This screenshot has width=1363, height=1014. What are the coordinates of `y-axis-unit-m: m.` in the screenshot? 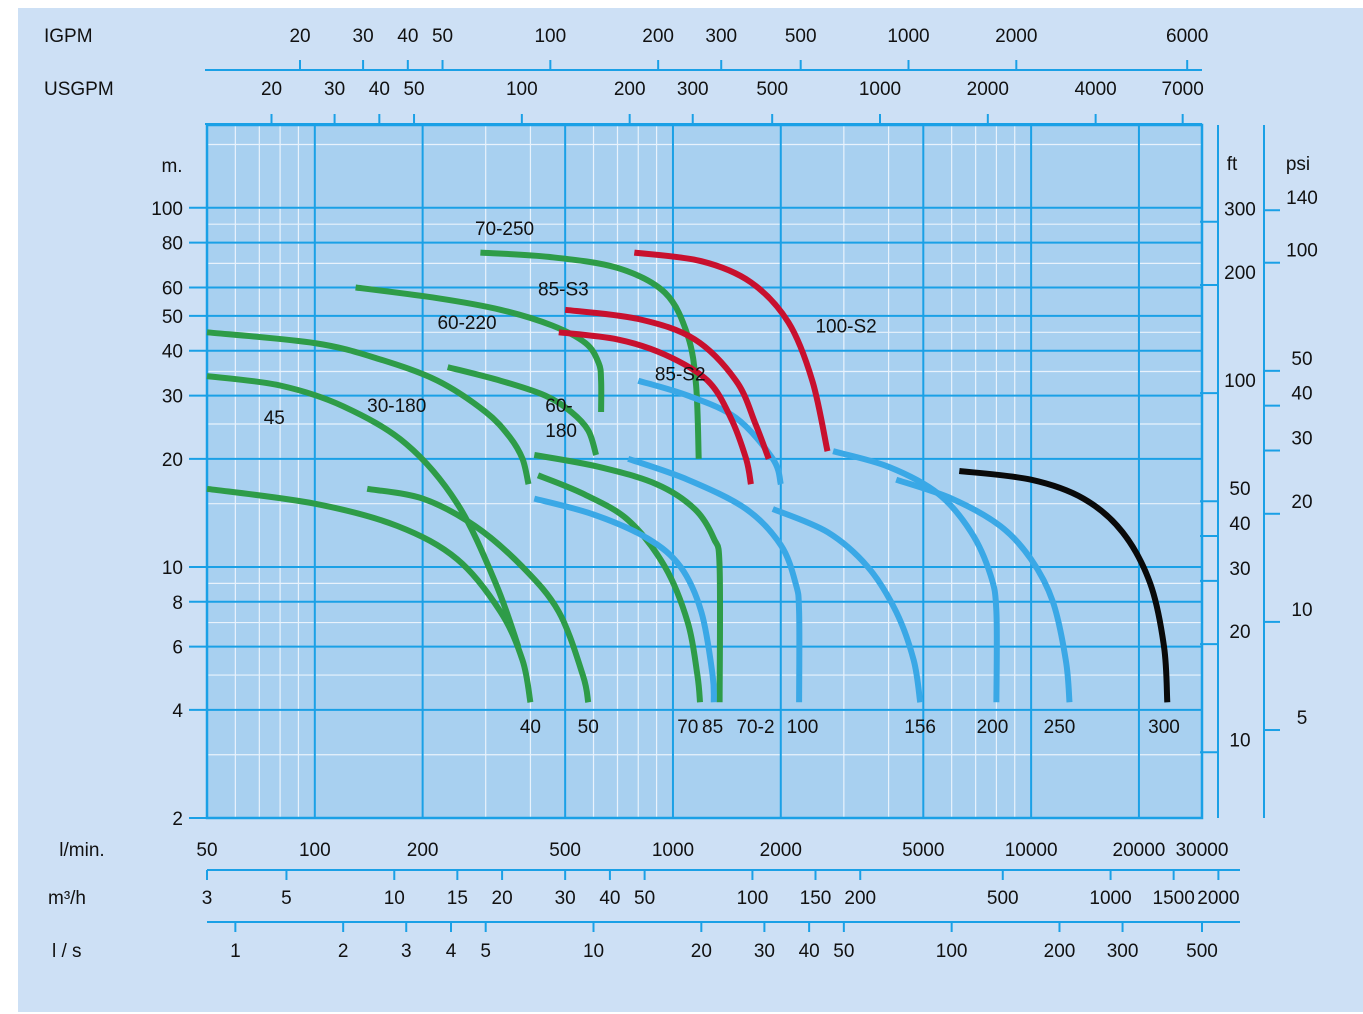 It's located at (171, 166).